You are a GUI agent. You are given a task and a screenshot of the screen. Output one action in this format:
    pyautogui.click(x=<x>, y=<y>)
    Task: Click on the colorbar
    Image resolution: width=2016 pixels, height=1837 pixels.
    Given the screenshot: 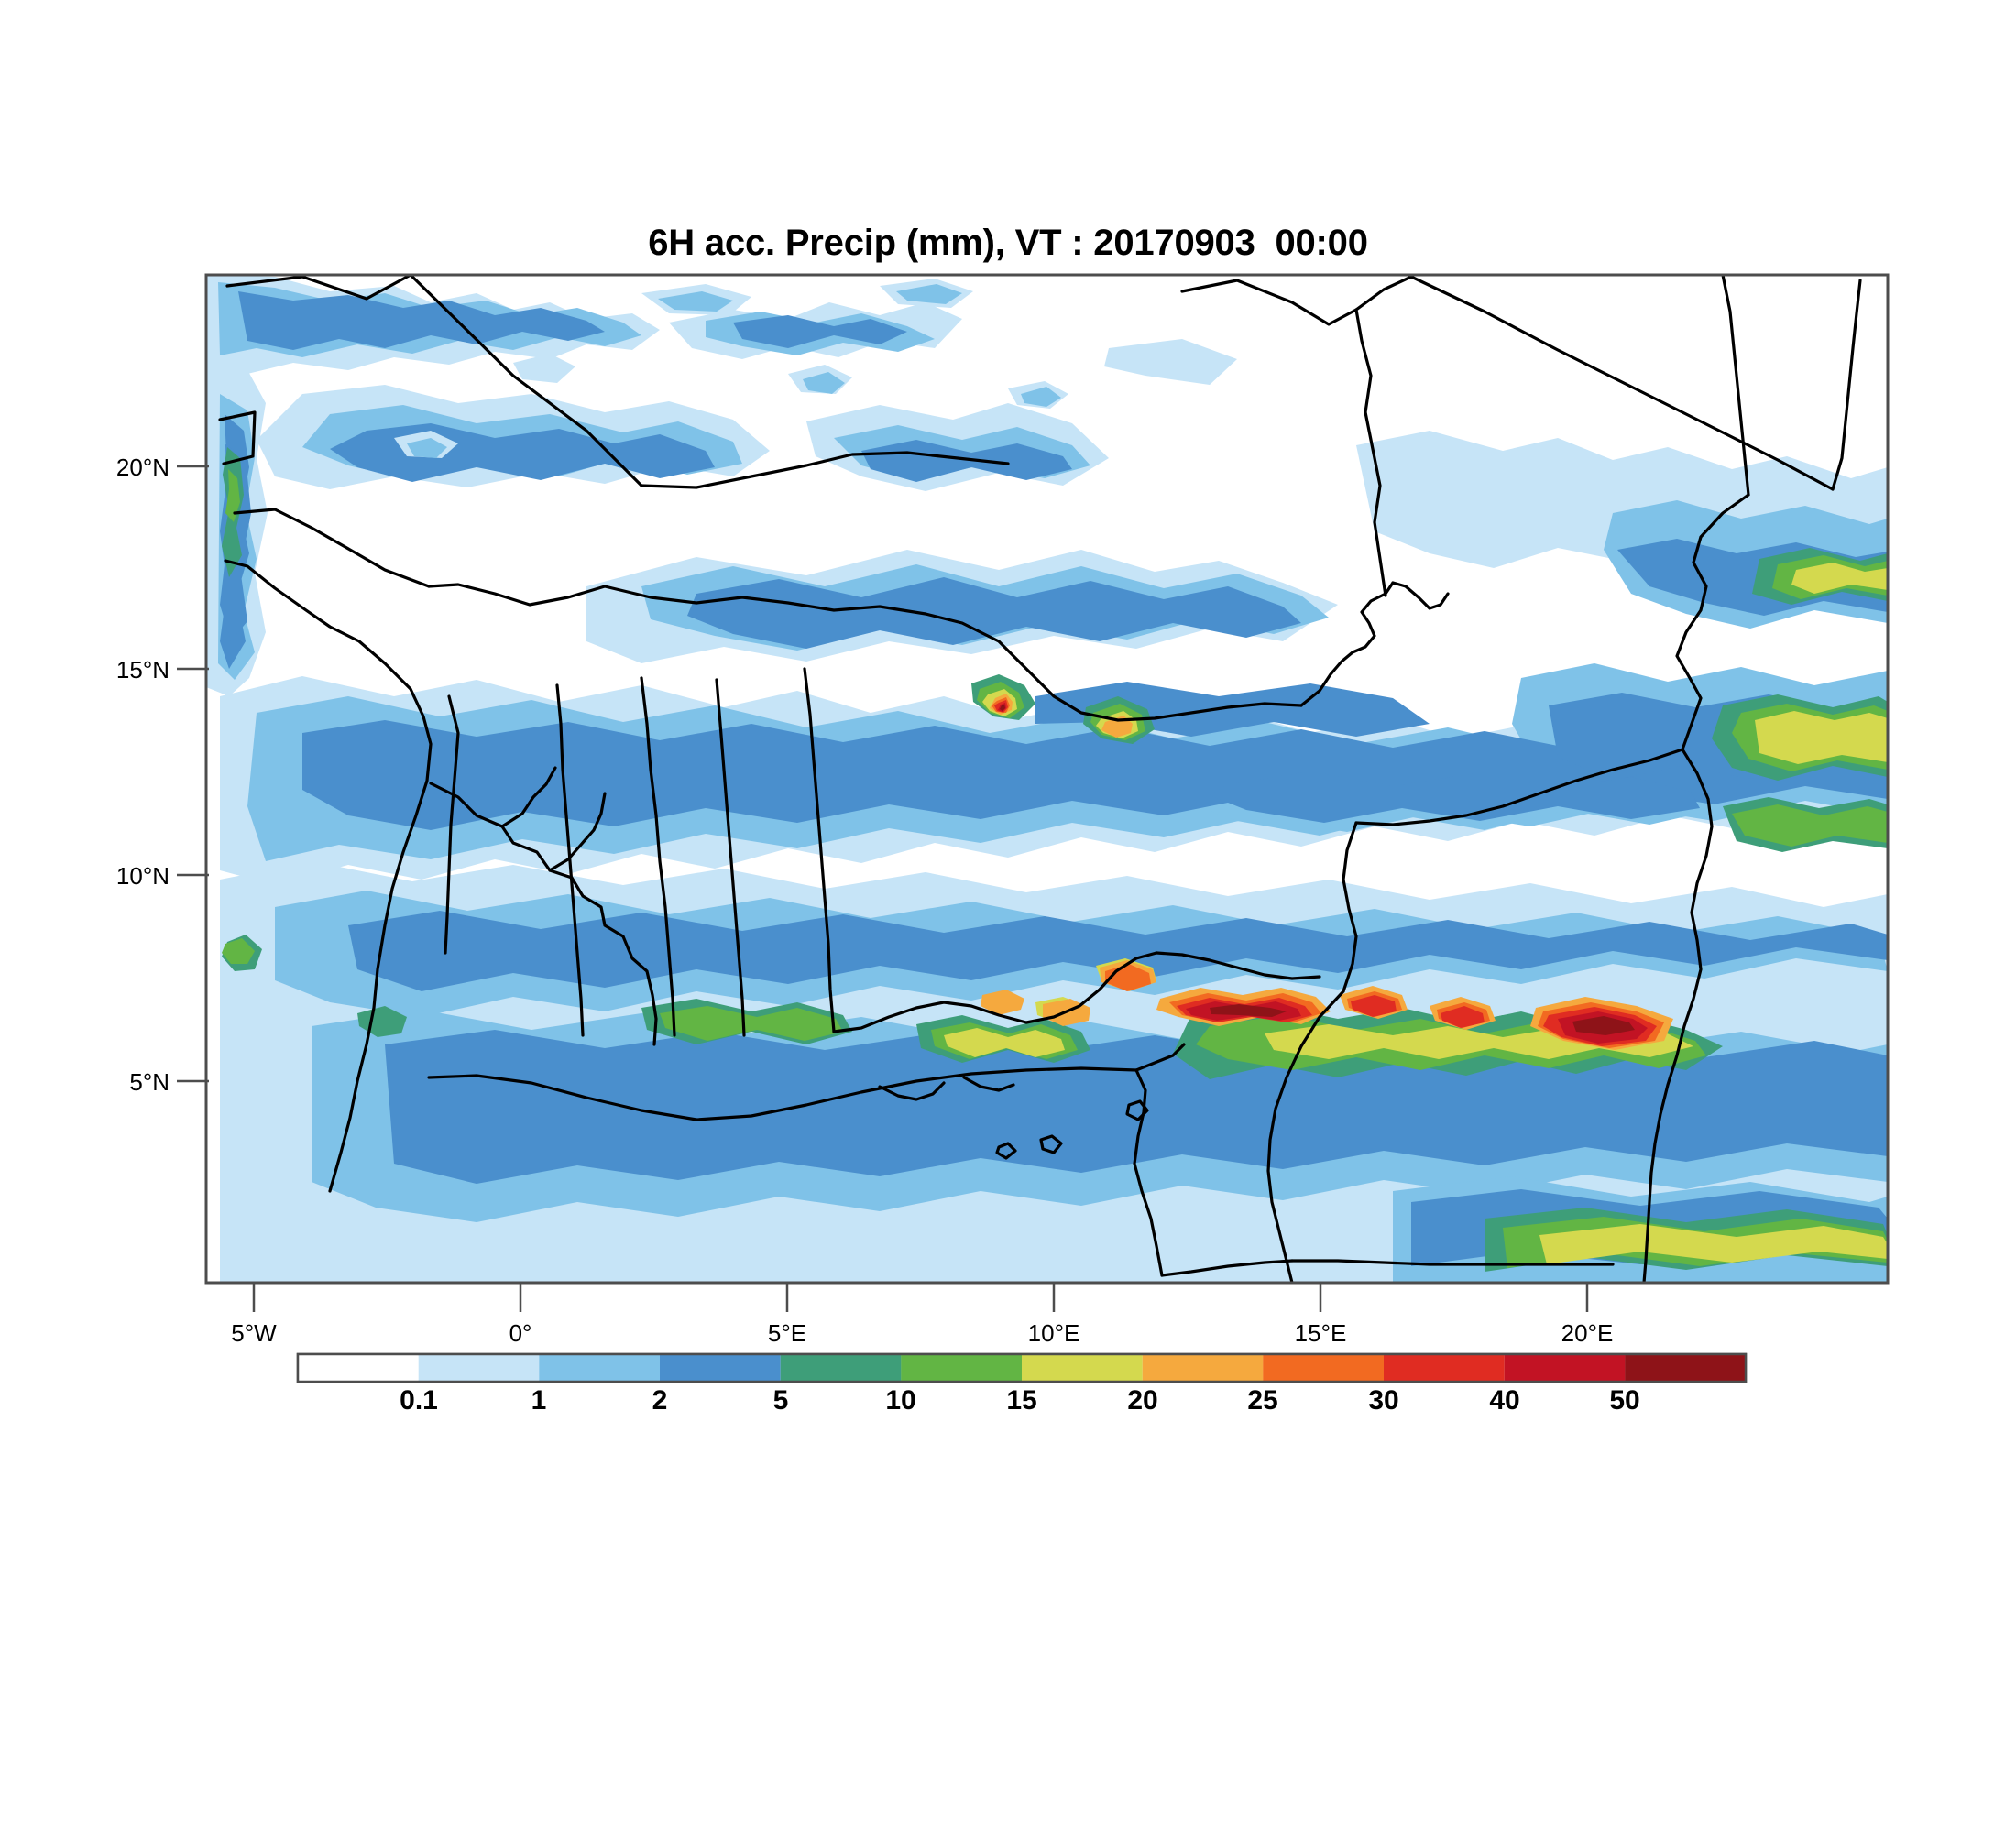 What is the action you would take?
    pyautogui.click(x=1022, y=1367)
    